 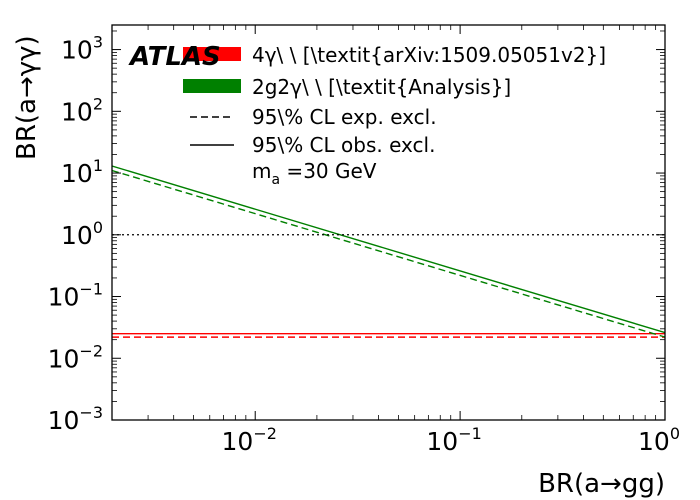 I want to click on x-tick-label-2: 10⁰, so click(x=659, y=440).